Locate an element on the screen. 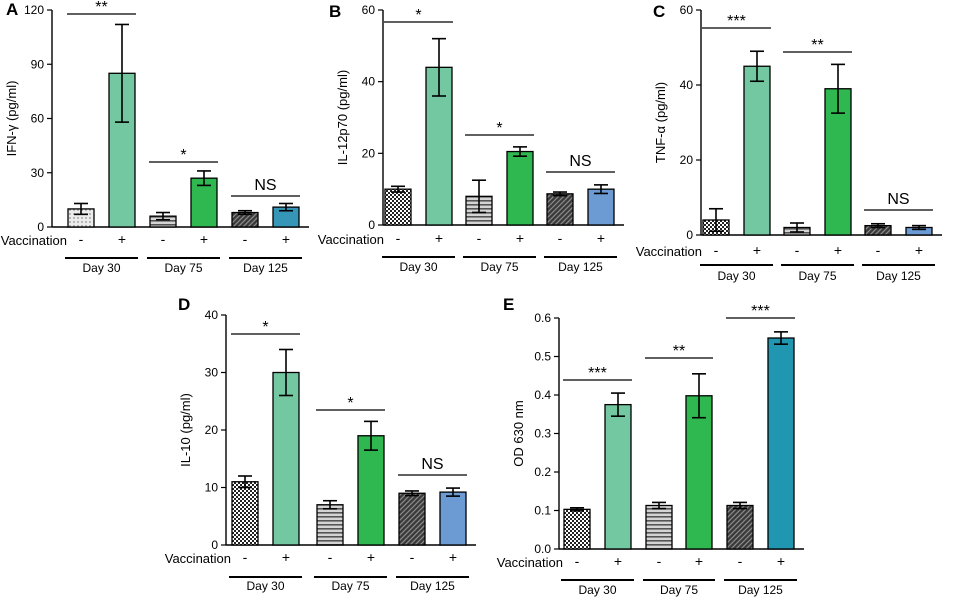  y-axis-label: IL-12p70 (pg/ml) is located at coordinates (342, 117).